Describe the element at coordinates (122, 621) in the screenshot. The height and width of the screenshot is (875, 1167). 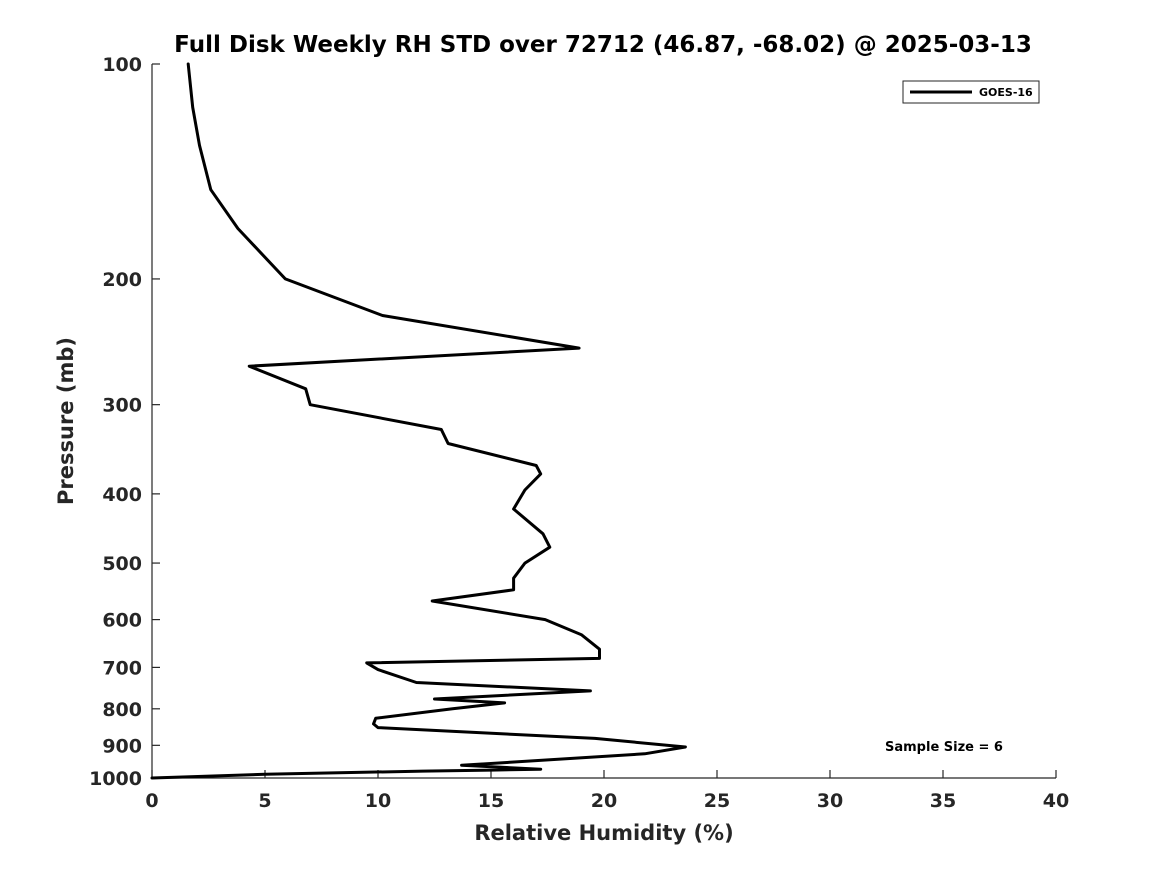
I see `y-tick-label: 600` at that location.